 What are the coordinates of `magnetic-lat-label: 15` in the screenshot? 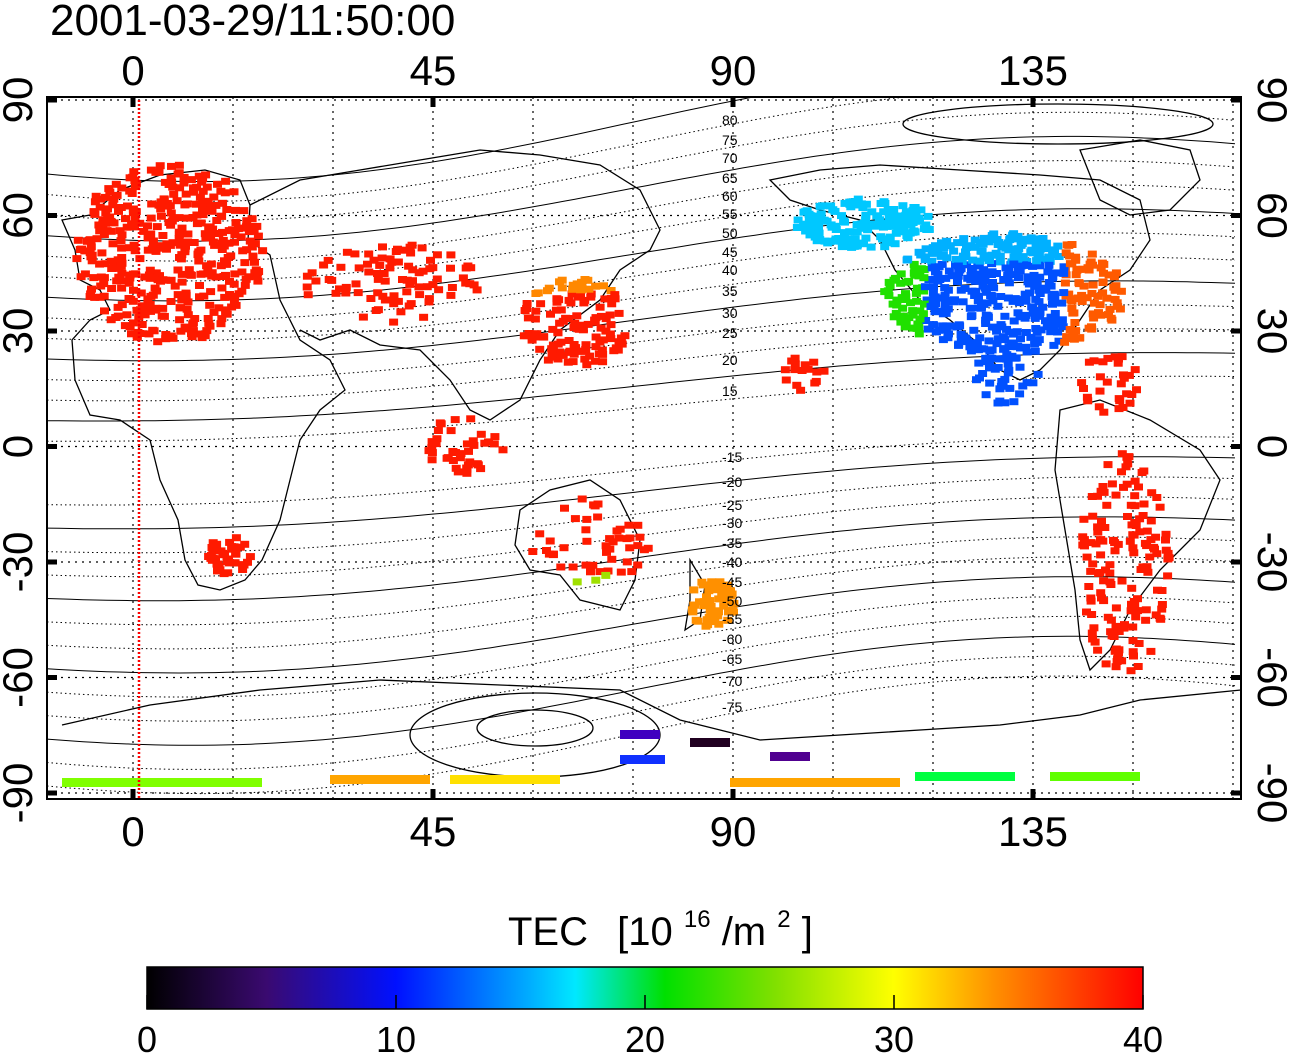 It's located at (730, 391).